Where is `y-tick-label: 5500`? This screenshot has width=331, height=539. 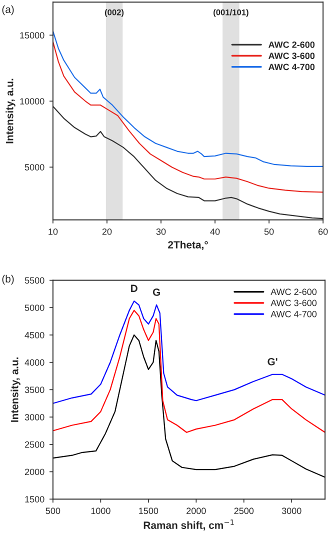 y-tick-label: 5500 is located at coordinates (34, 280).